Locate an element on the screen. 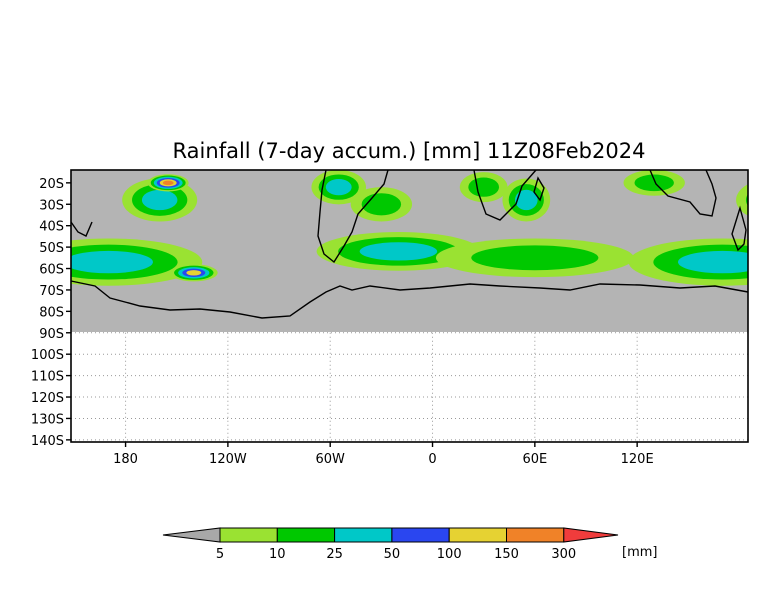 Image resolution: width=784 pixels, height=612 pixels. colorbar-arrow-high is located at coordinates (591, 535).